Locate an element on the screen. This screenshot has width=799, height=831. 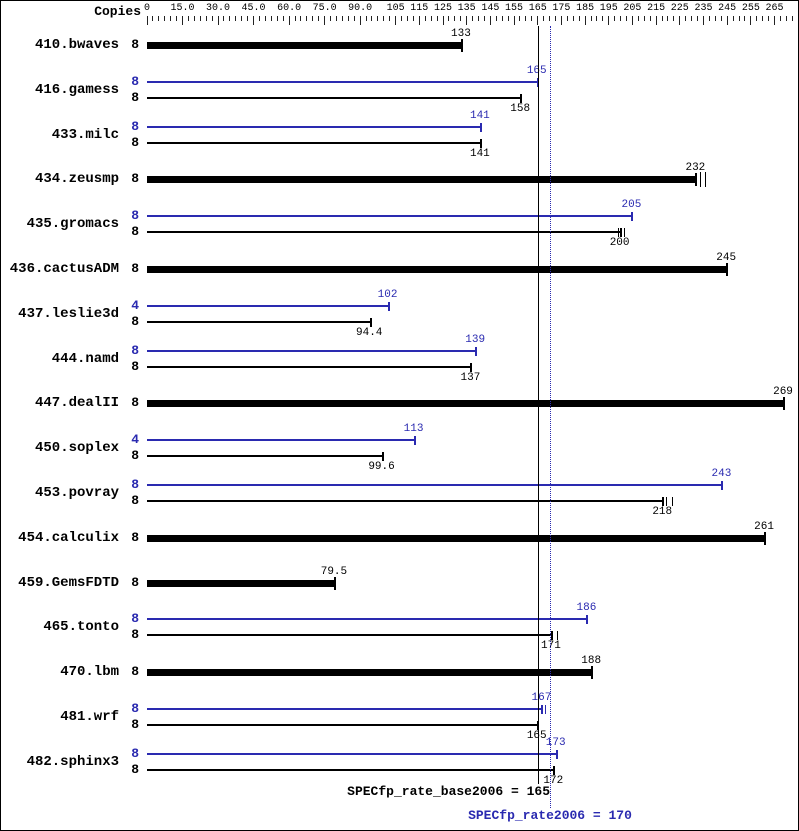
axis-tick-label: 30.0 is located at coordinates (218, 8).